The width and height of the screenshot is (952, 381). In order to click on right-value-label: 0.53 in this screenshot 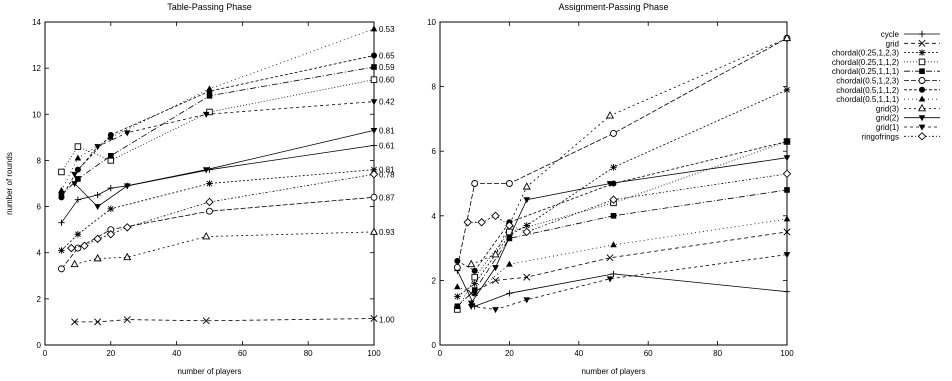, I will do `click(387, 29)`.